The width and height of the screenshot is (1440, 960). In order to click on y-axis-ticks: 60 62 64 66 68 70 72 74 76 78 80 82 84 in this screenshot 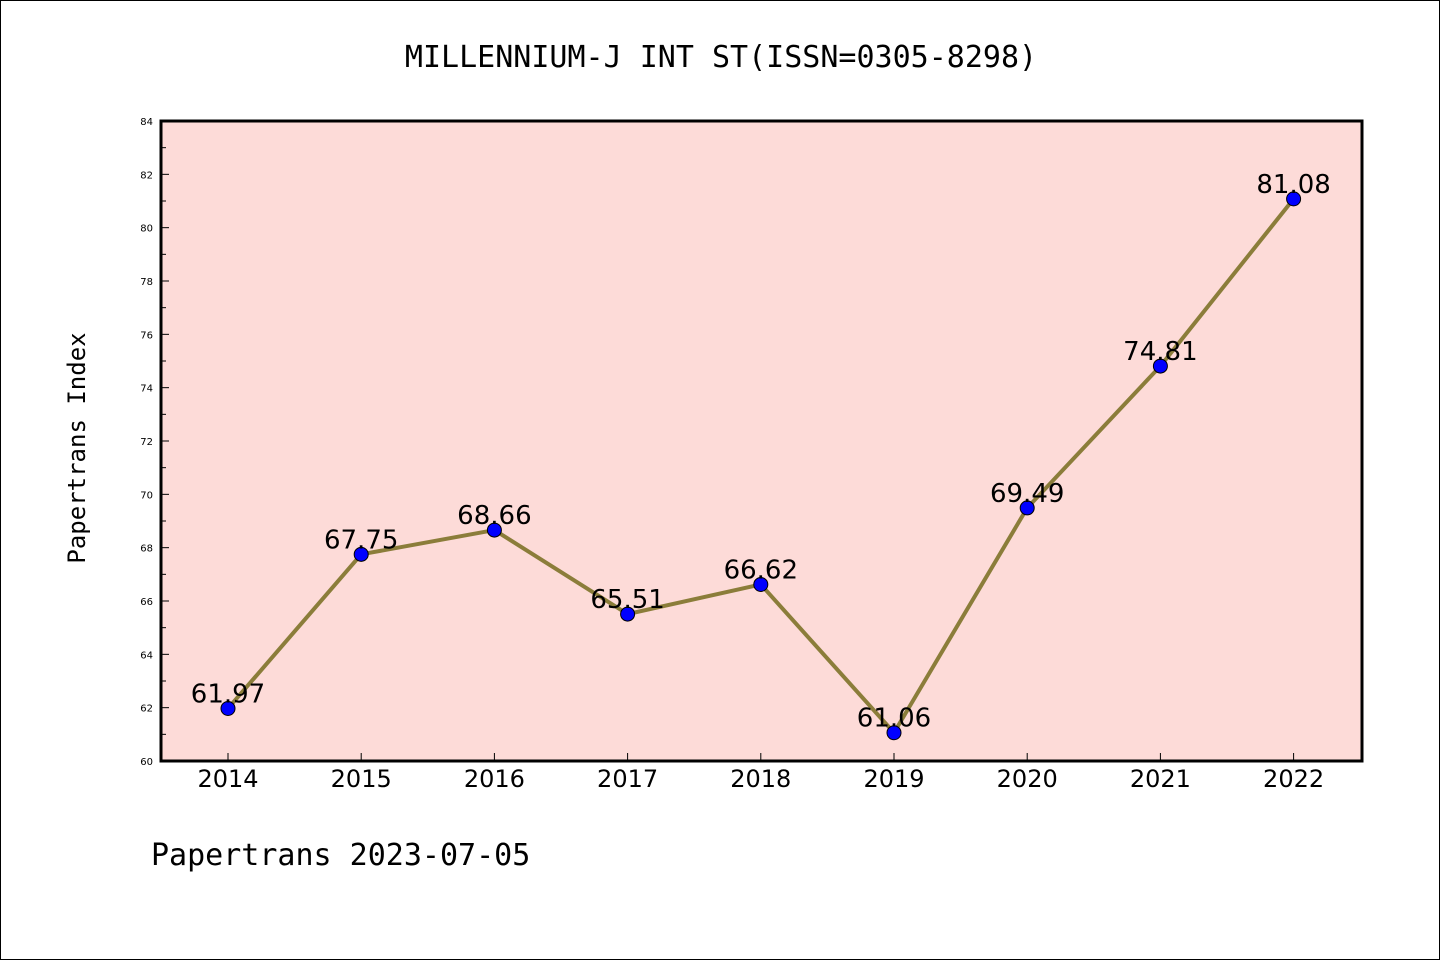, I will do `click(154, 442)`.